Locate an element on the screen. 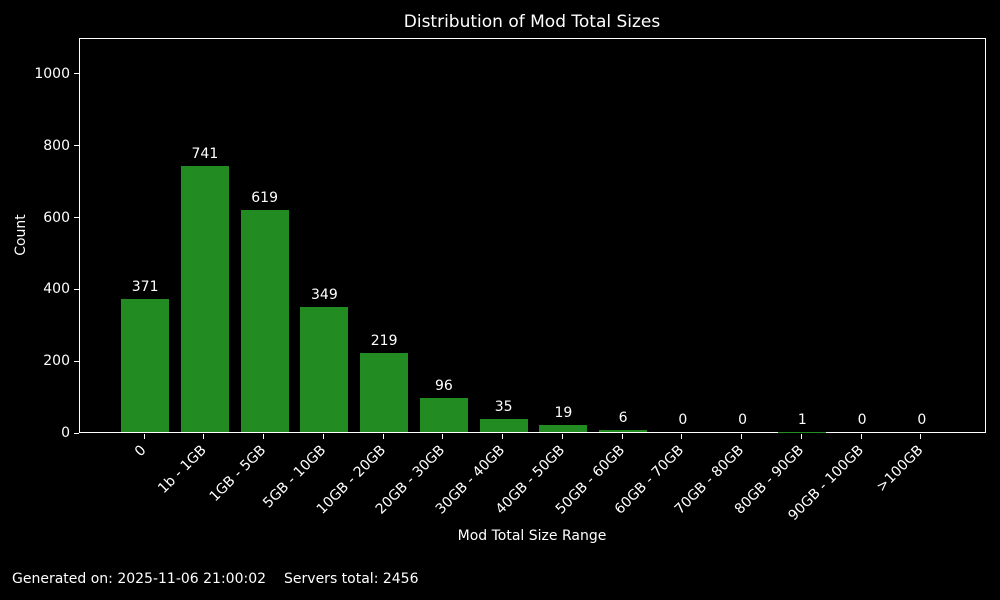  y-tick-label: 400 is located at coordinates (56, 289).